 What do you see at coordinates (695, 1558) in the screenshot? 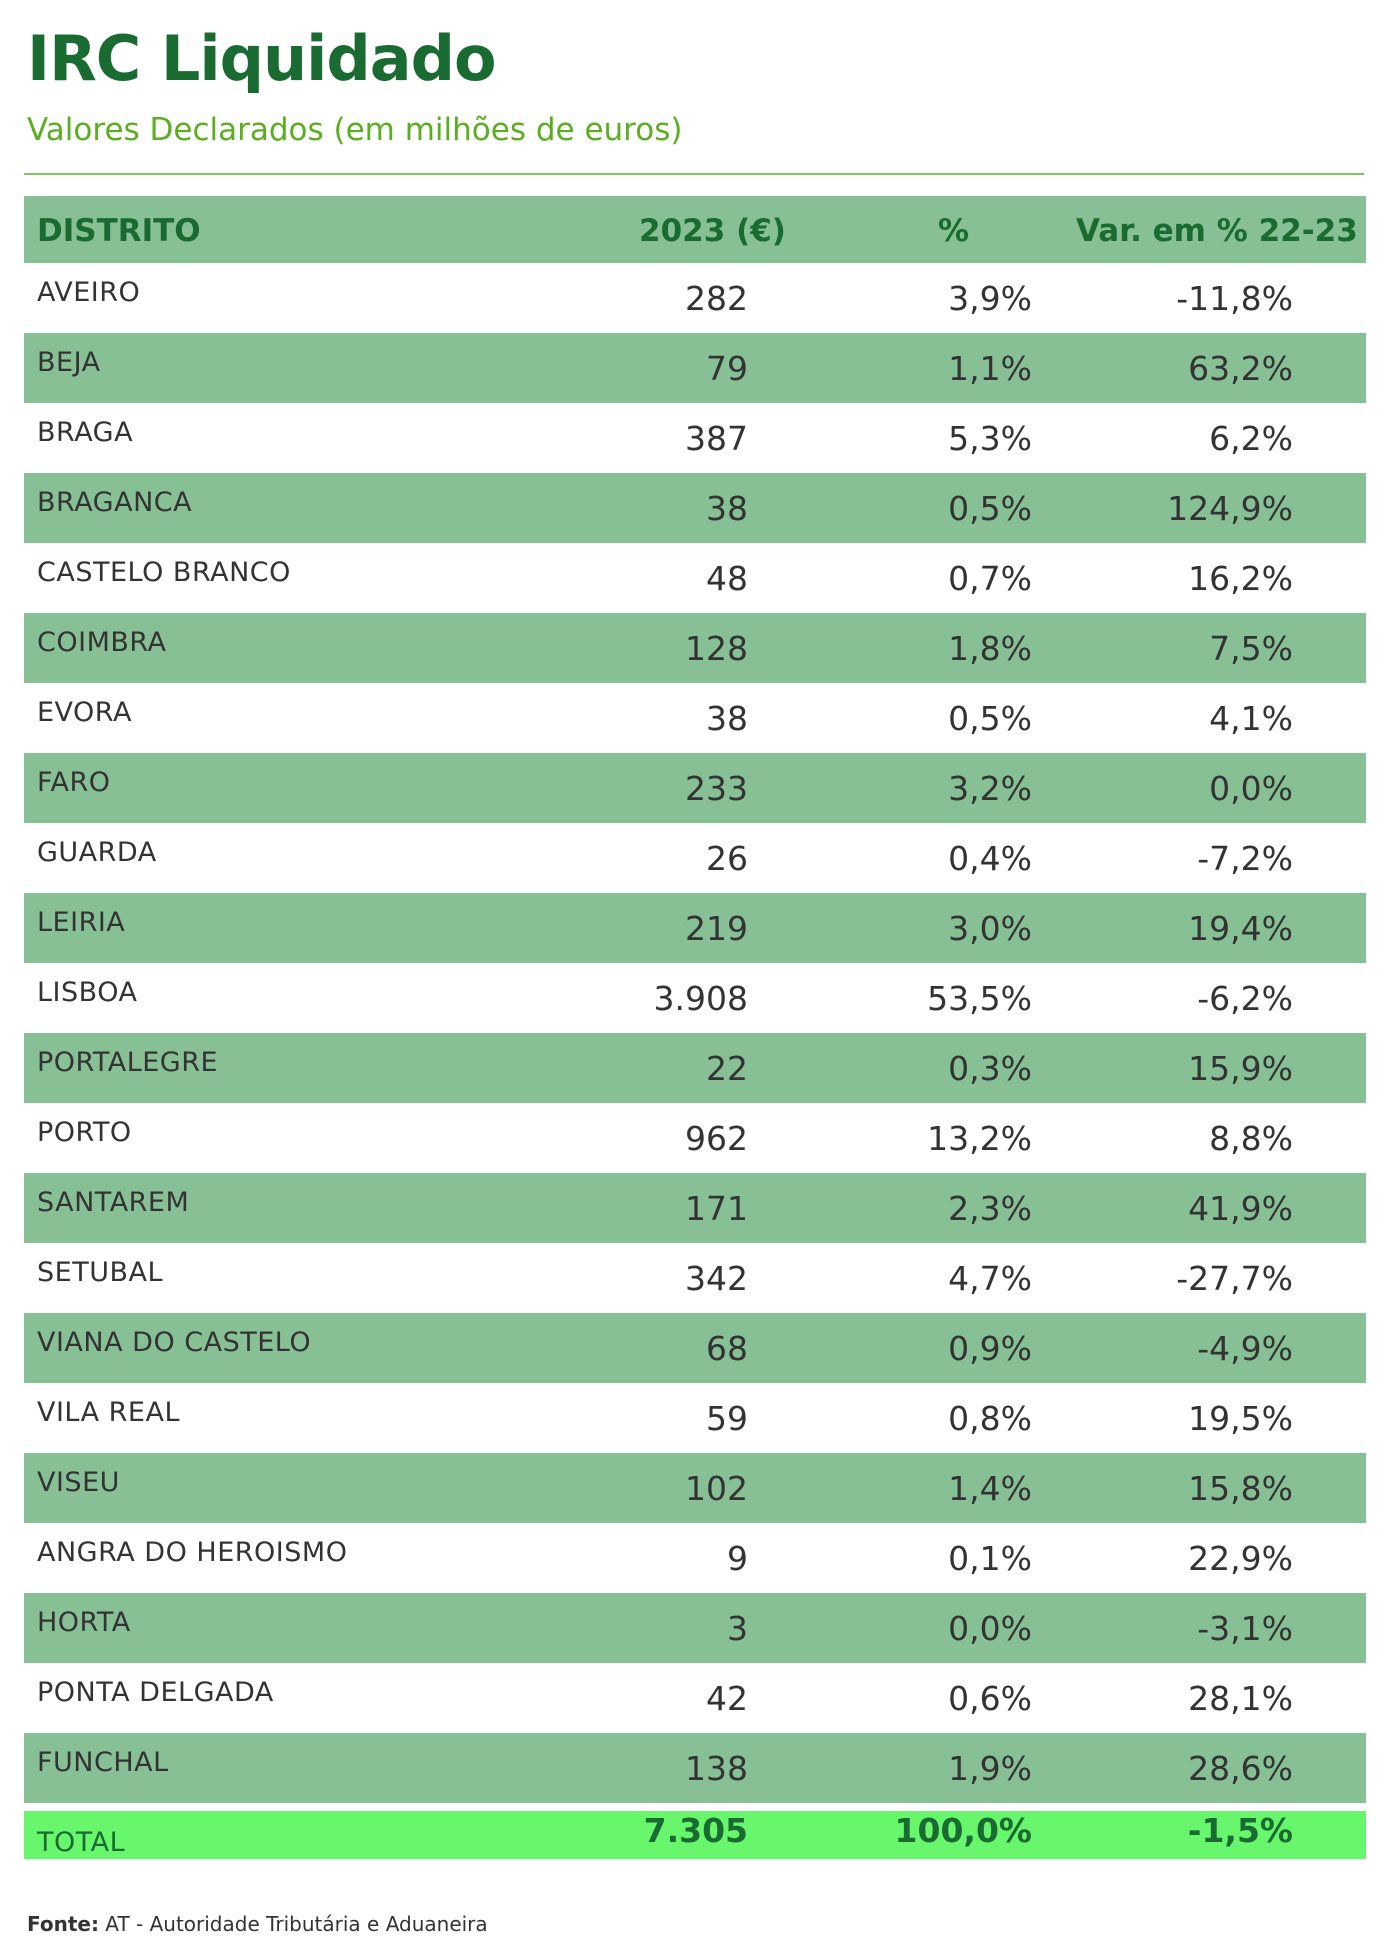
I see `table-row: ANGRA DO HEROISMO 9 0,1% 22,9%` at bounding box center [695, 1558].